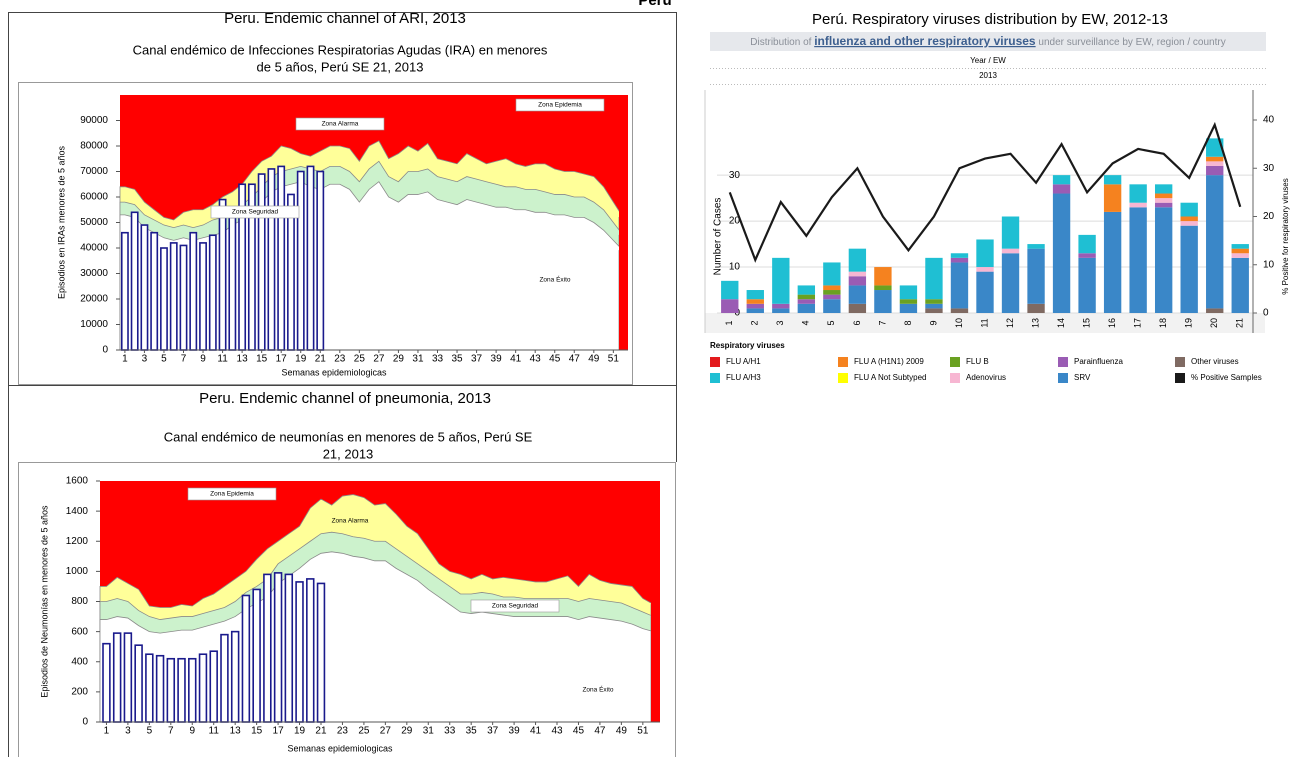 This screenshot has width=1312, height=757. Describe the element at coordinates (735, 221) in the screenshot. I see `y-tick-label: 20` at that location.